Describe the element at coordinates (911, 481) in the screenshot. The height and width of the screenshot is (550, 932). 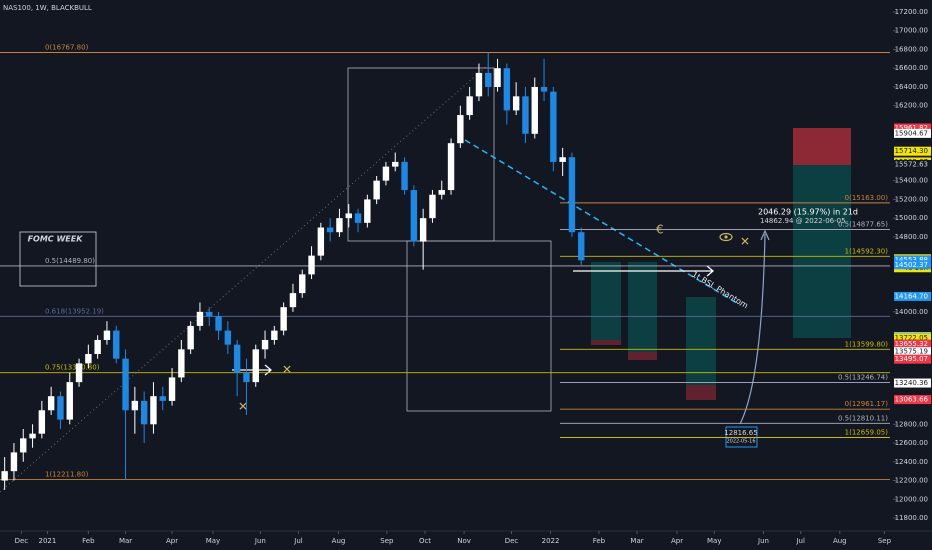
I see `y-tick-label: 12200.00` at that location.